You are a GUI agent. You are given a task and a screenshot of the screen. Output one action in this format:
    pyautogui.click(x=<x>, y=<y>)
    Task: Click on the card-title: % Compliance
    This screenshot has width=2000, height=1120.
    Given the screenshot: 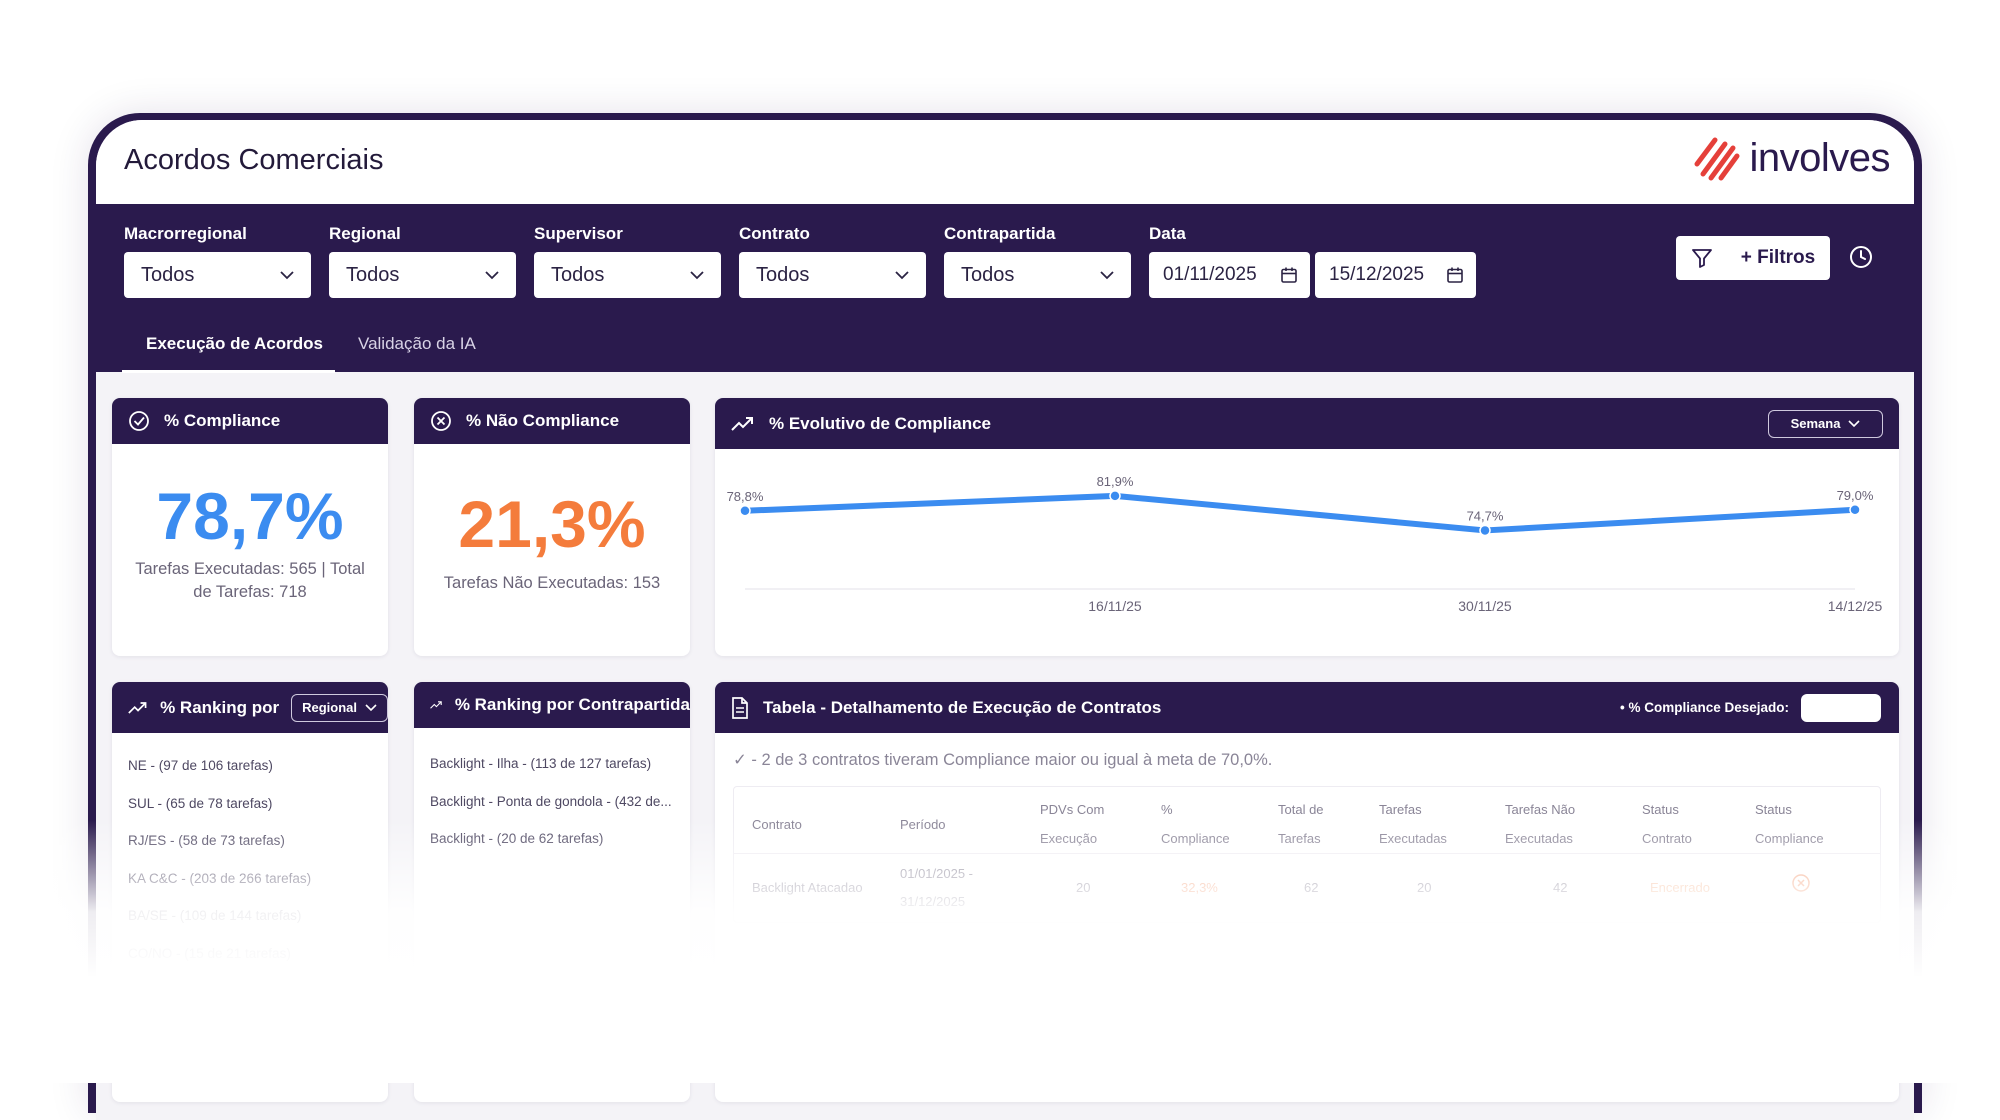 What is the action you would take?
    pyautogui.click(x=222, y=420)
    